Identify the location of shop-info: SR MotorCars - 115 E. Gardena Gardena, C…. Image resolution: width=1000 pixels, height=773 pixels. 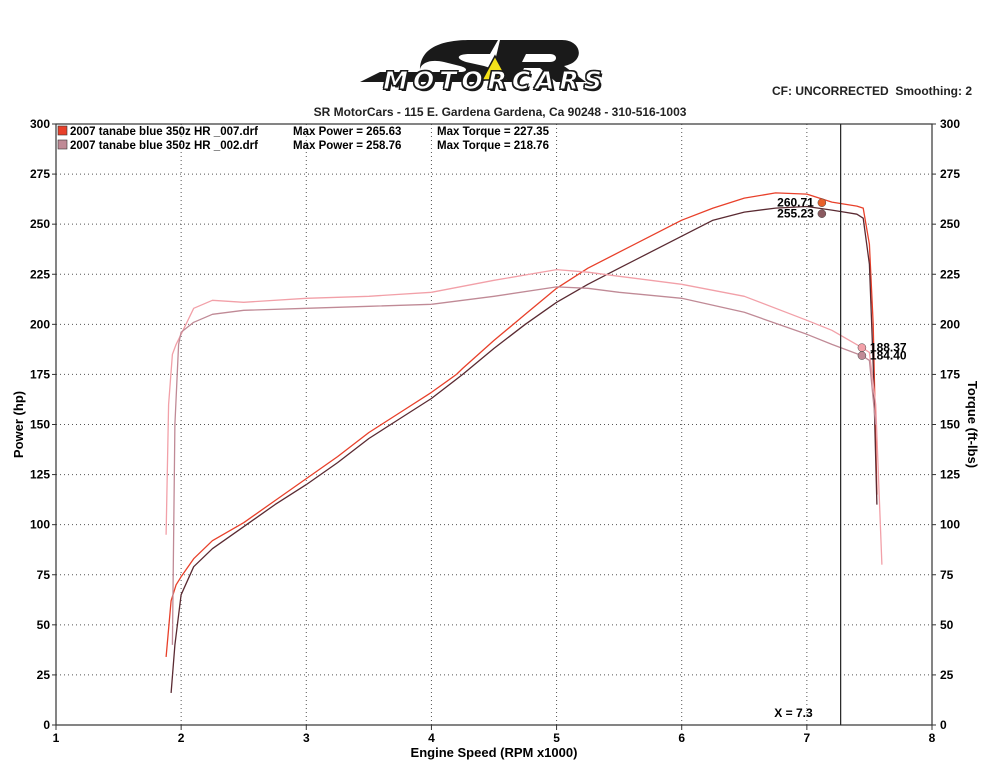
(500, 112).